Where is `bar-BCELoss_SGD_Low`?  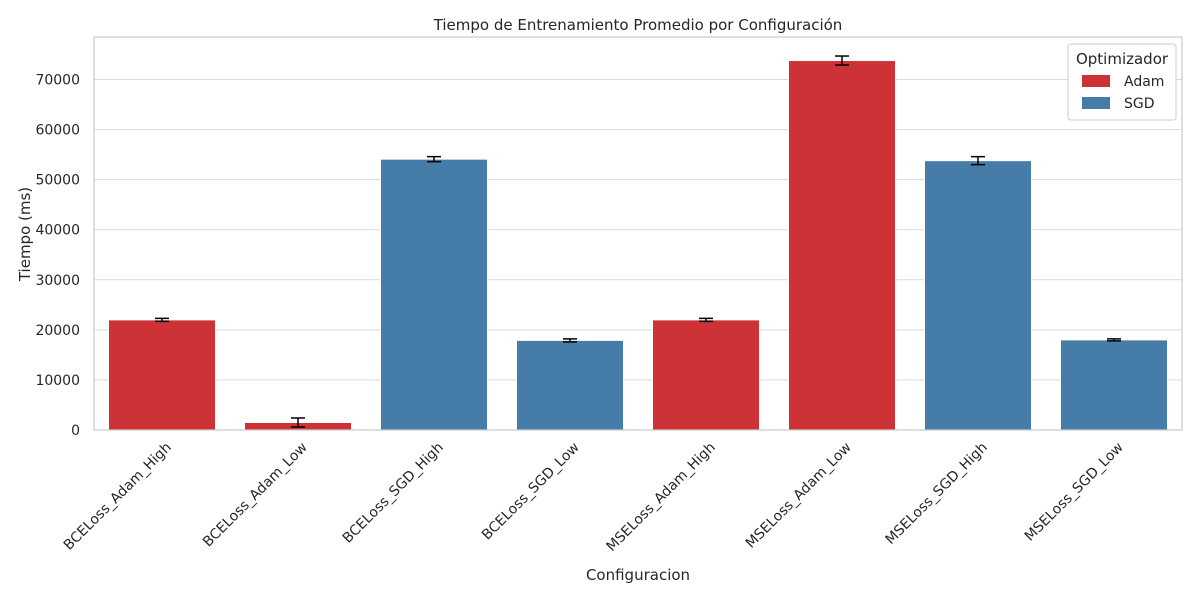 bar-BCELoss_SGD_Low is located at coordinates (570, 385).